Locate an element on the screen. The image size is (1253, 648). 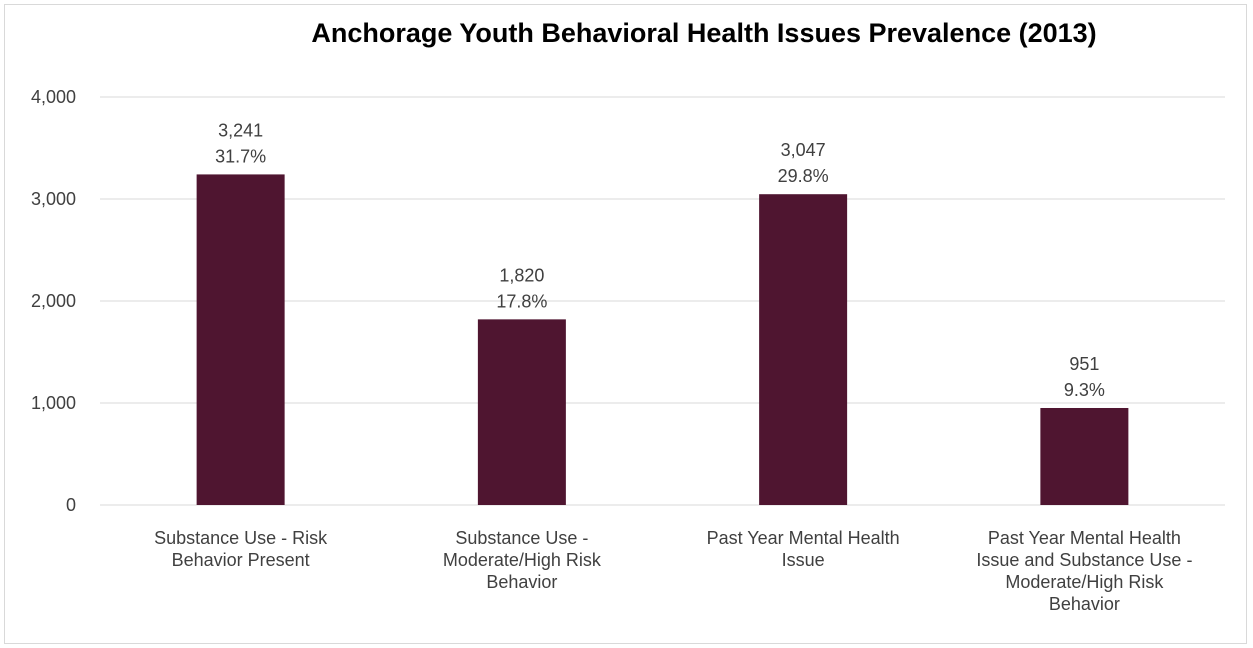
category-label: Substance Use - Risk is located at coordinates (241, 538).